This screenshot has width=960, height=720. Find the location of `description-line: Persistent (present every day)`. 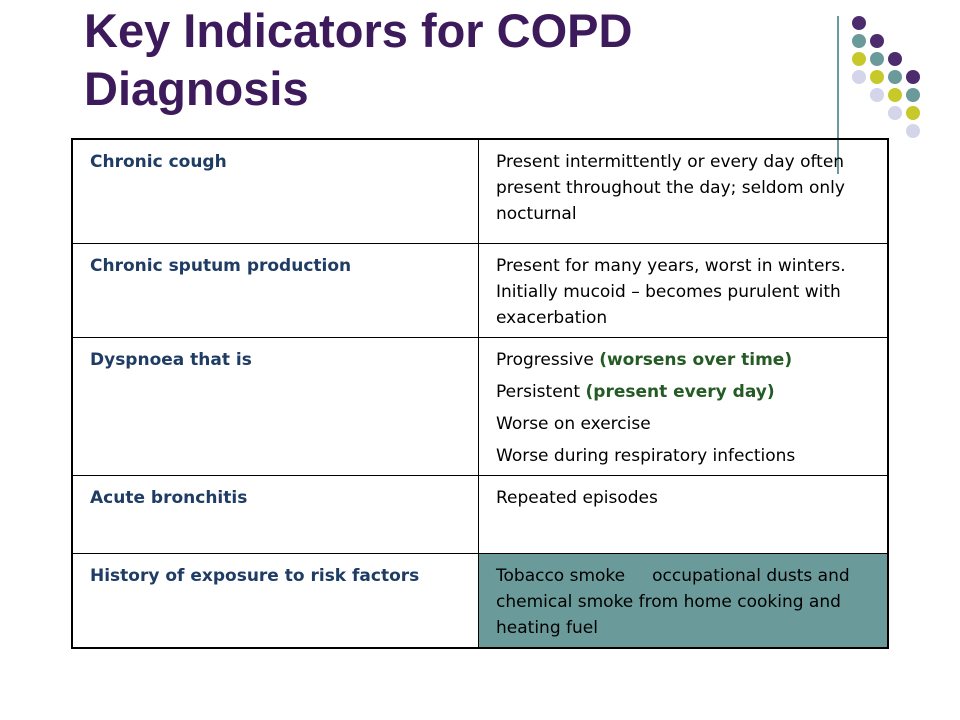

description-line: Persistent (present every day) is located at coordinates (685, 392).